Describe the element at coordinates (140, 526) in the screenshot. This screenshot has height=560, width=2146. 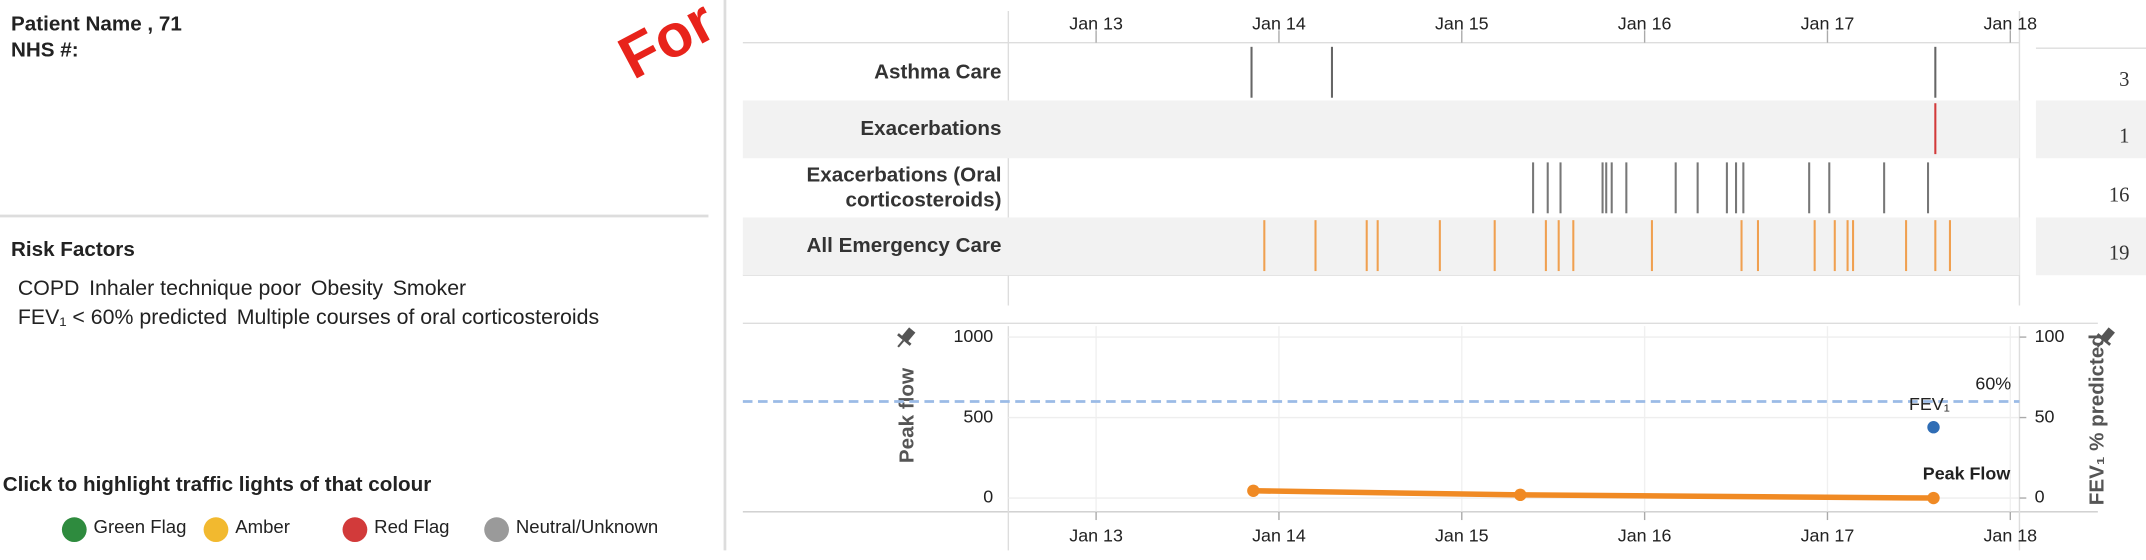
I see `legend-label: Green Flag` at that location.